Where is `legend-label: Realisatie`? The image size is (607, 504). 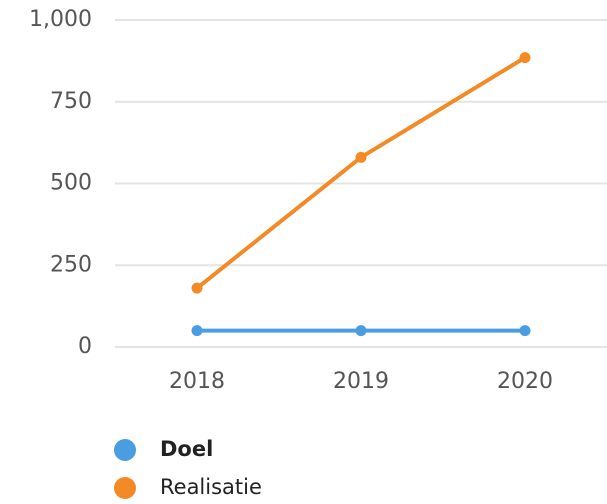
legend-label: Realisatie is located at coordinates (211, 487).